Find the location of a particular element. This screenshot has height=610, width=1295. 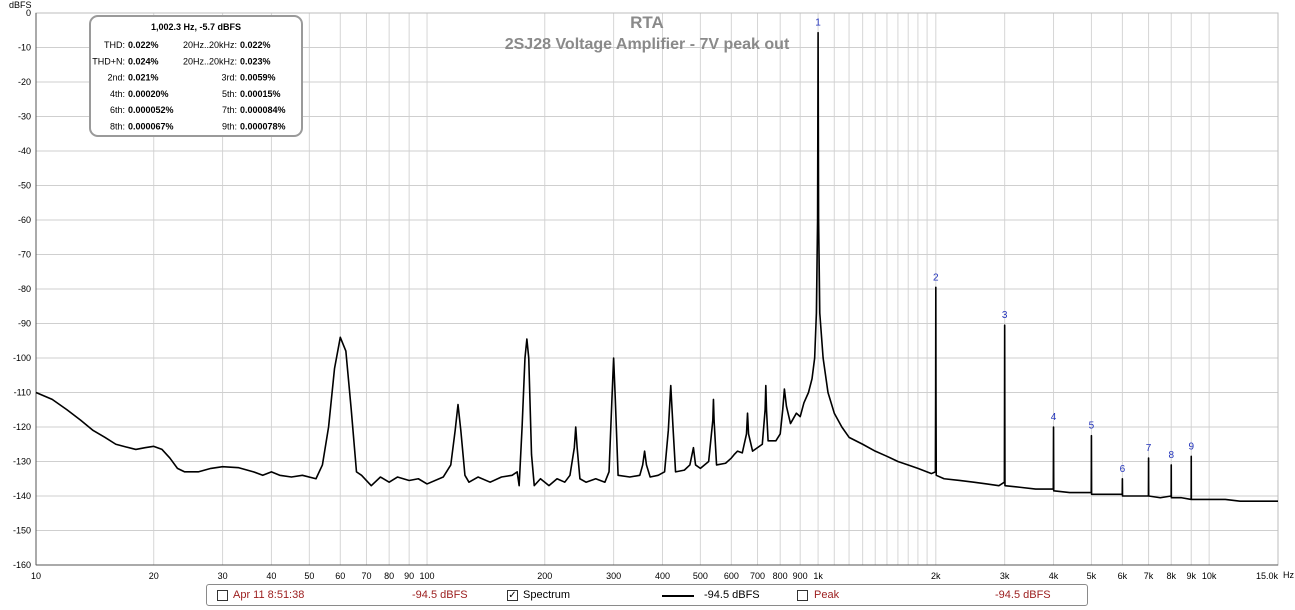

x-tick-label: 900 is located at coordinates (800, 576).